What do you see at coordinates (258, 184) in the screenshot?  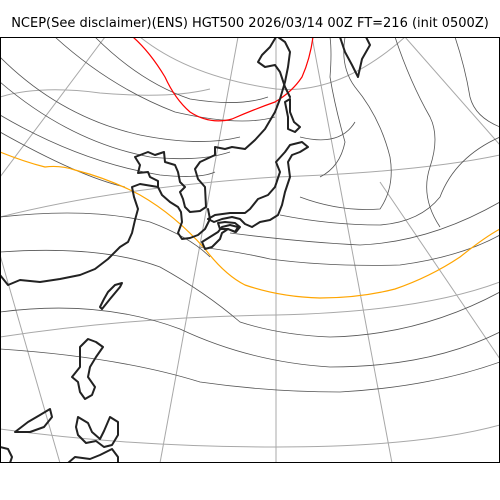 I see `coastline-japan-honshu` at bounding box center [258, 184].